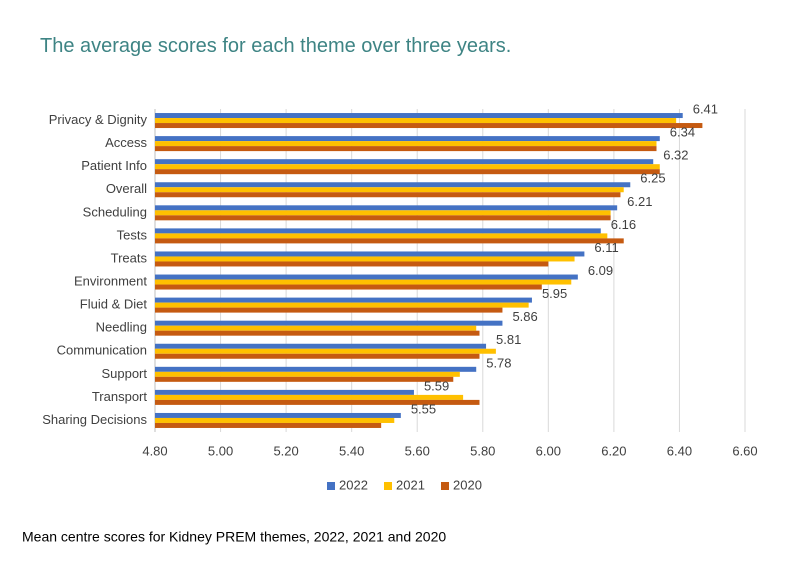 The image size is (800, 588). Describe the element at coordinates (623, 224) in the screenshot. I see `data-label: 6.16` at that location.